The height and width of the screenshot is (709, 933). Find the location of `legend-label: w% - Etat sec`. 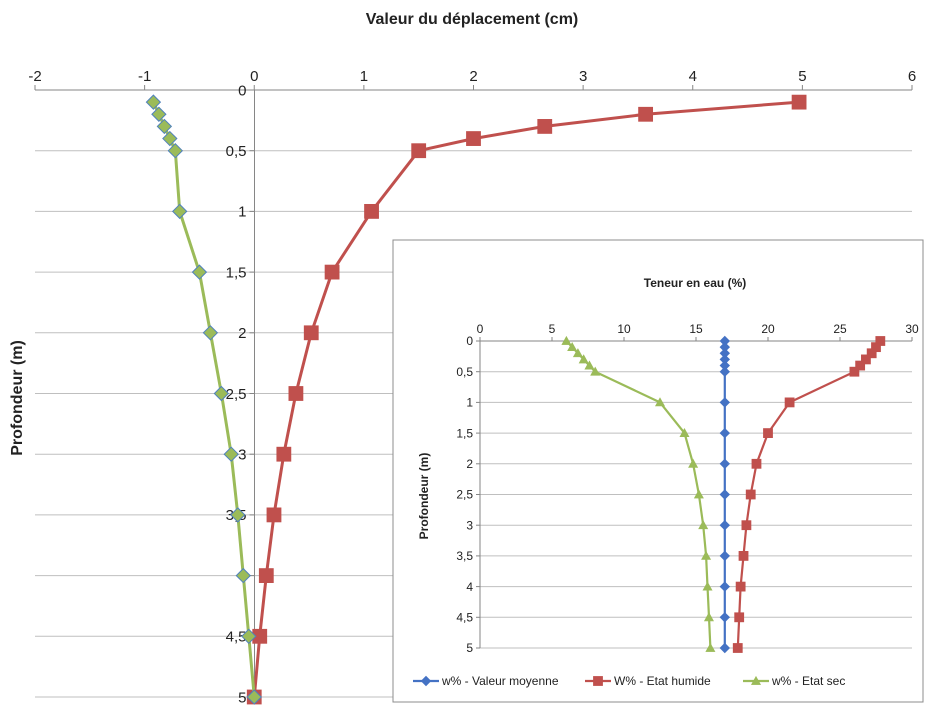

legend-label: w% - Etat sec is located at coordinates (808, 681).